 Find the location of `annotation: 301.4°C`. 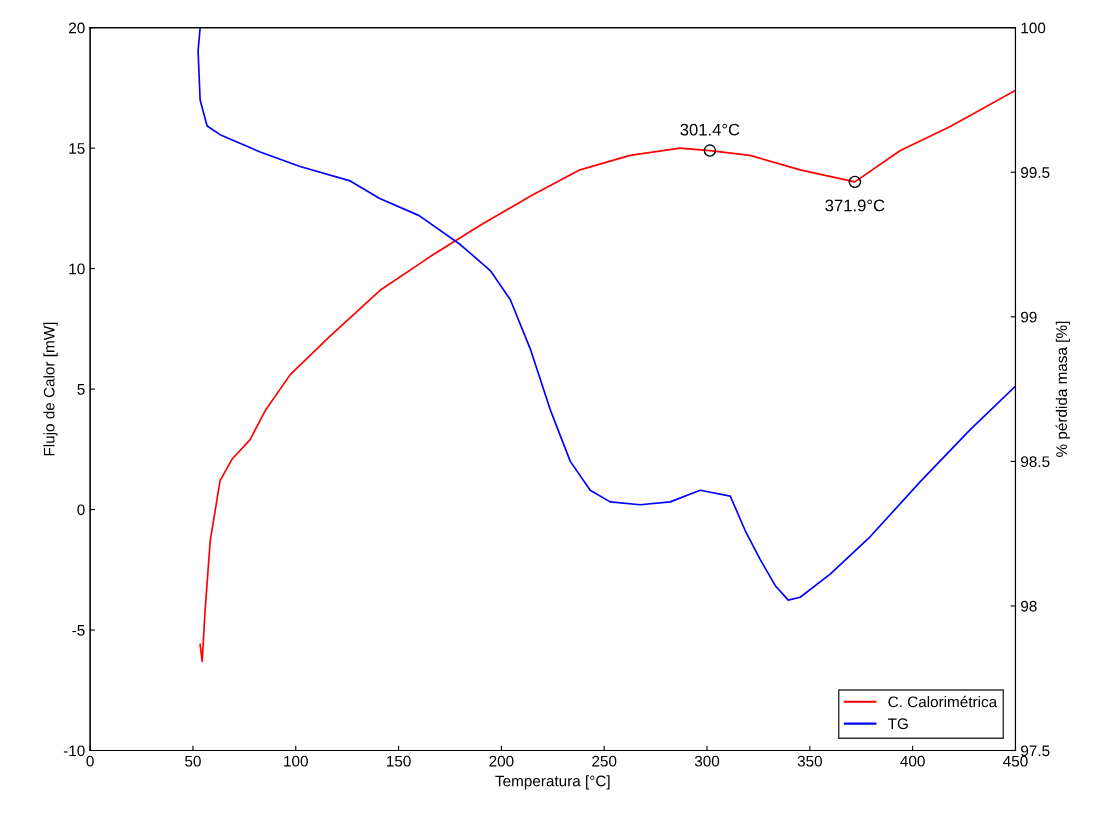

annotation: 301.4°C is located at coordinates (710, 129).